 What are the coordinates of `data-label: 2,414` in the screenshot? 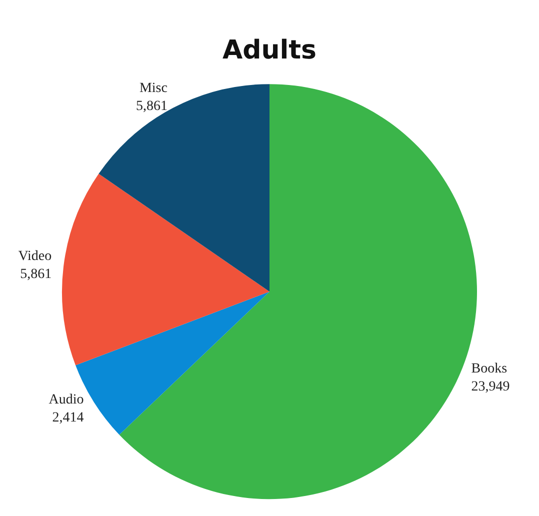 It's located at (68, 418).